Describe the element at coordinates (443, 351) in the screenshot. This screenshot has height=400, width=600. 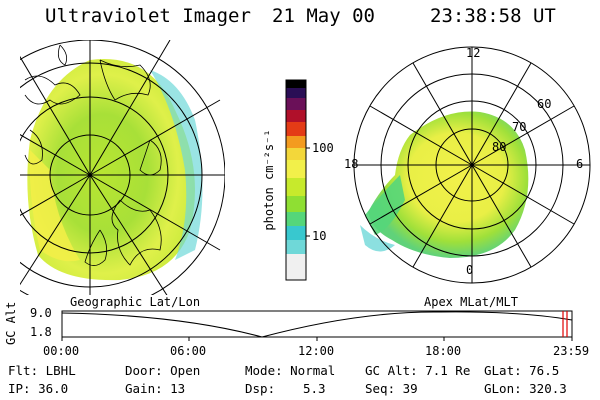
I see `time-tick: 18:00` at that location.